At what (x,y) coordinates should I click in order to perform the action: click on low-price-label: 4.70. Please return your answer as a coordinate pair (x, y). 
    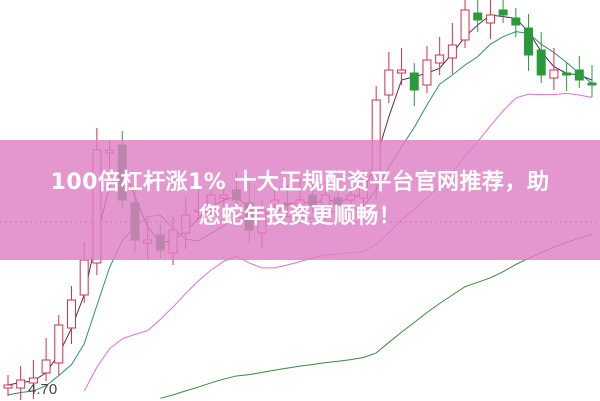
    Looking at the image, I should click on (43, 389).